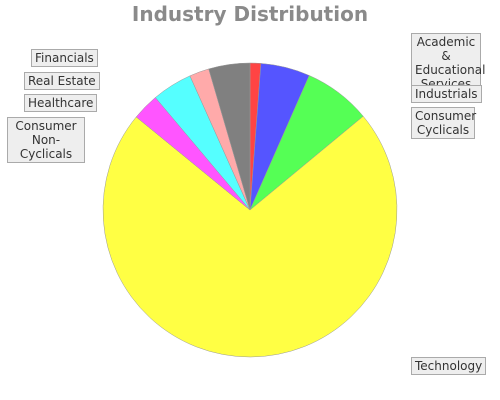 The height and width of the screenshot is (400, 500). What do you see at coordinates (64, 58) in the screenshot?
I see `slice-label-financials: Financials` at bounding box center [64, 58].